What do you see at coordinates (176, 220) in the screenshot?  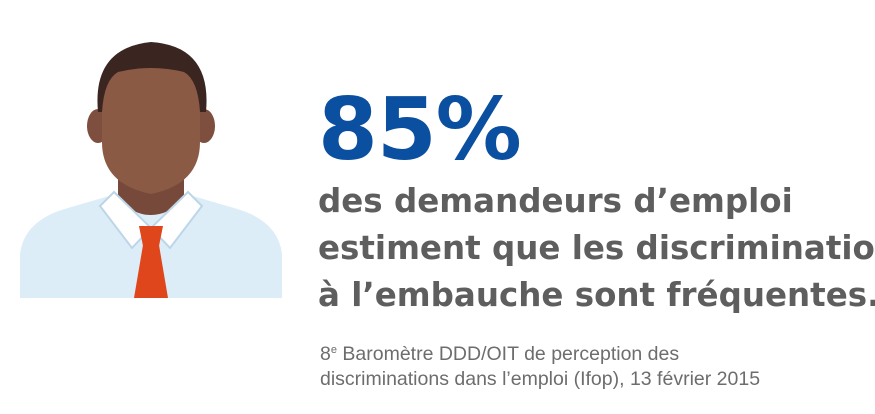 I see `collar-right` at bounding box center [176, 220].